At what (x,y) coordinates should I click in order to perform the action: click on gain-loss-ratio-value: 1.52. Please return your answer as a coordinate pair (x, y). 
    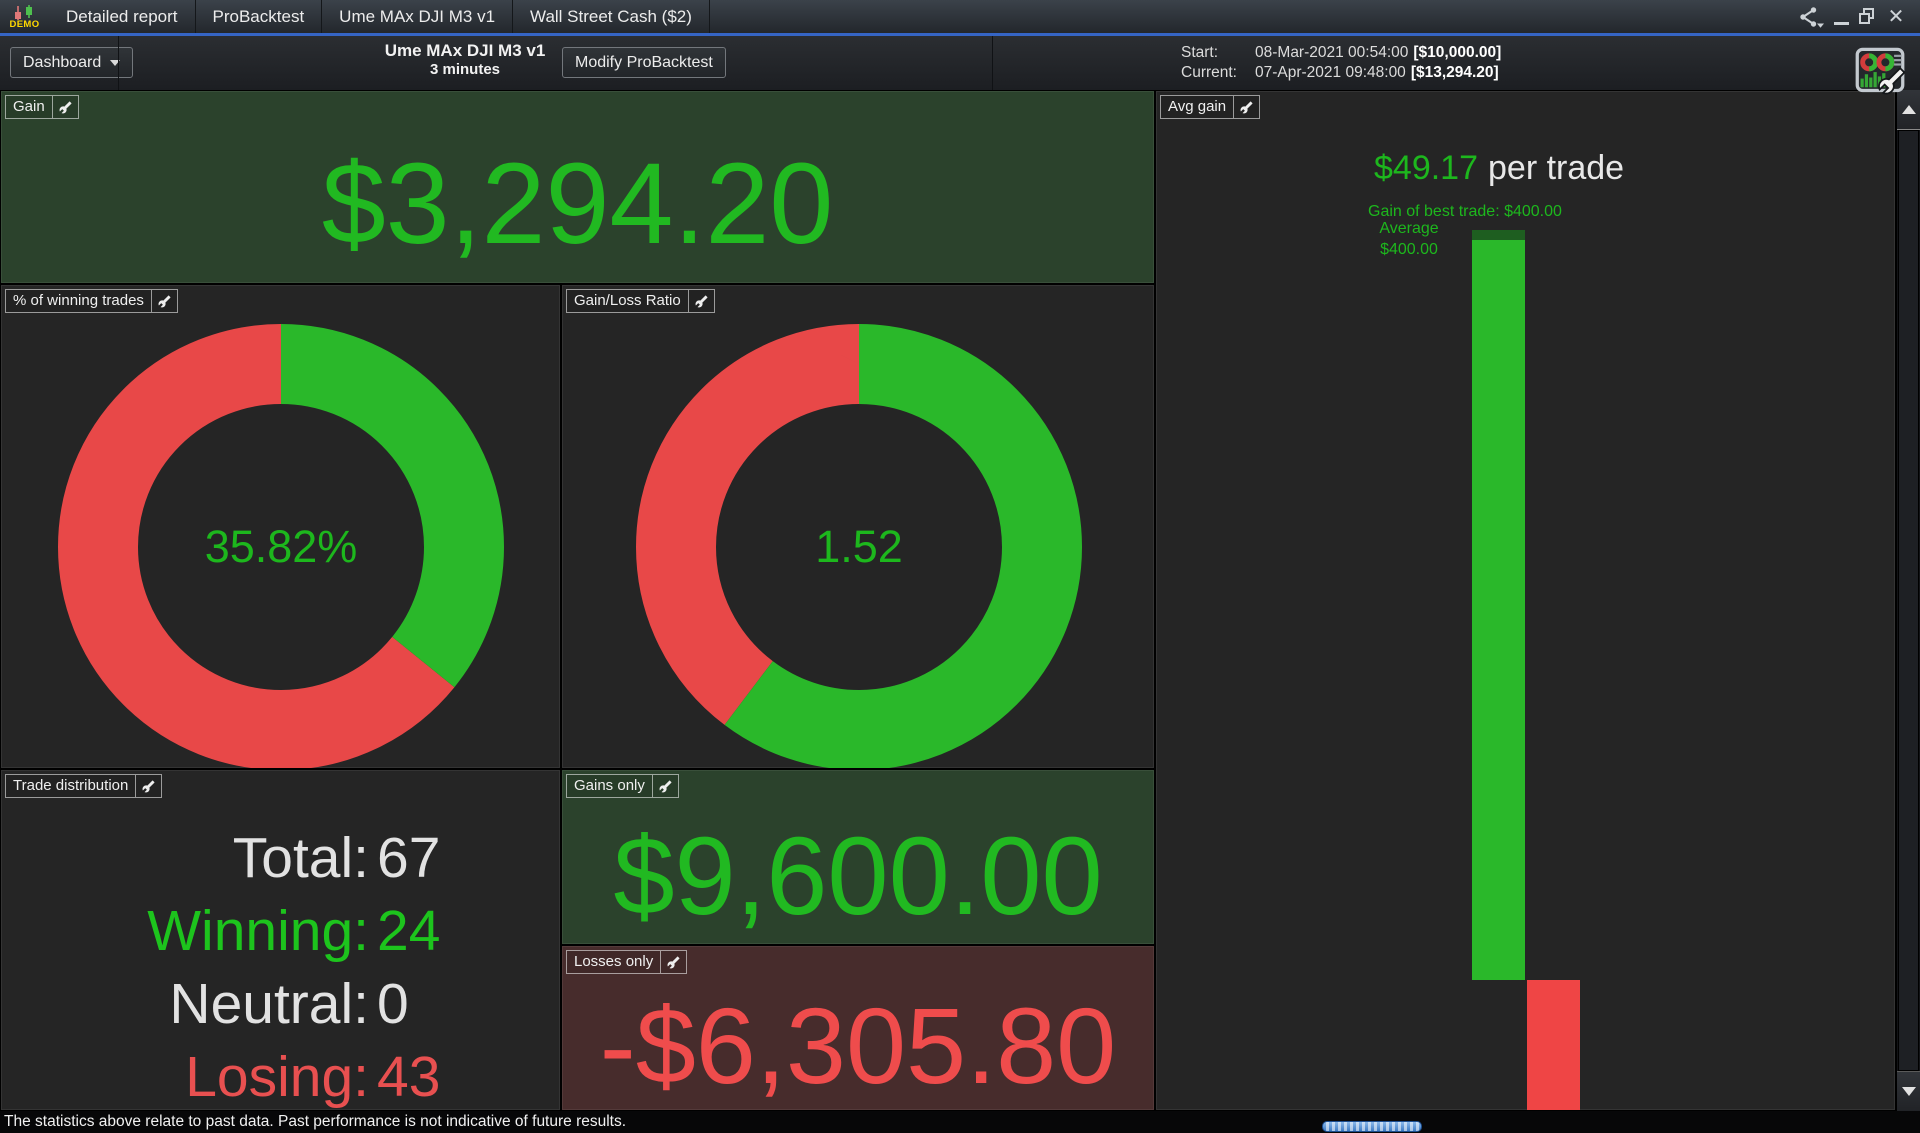
    Looking at the image, I should click on (859, 546).